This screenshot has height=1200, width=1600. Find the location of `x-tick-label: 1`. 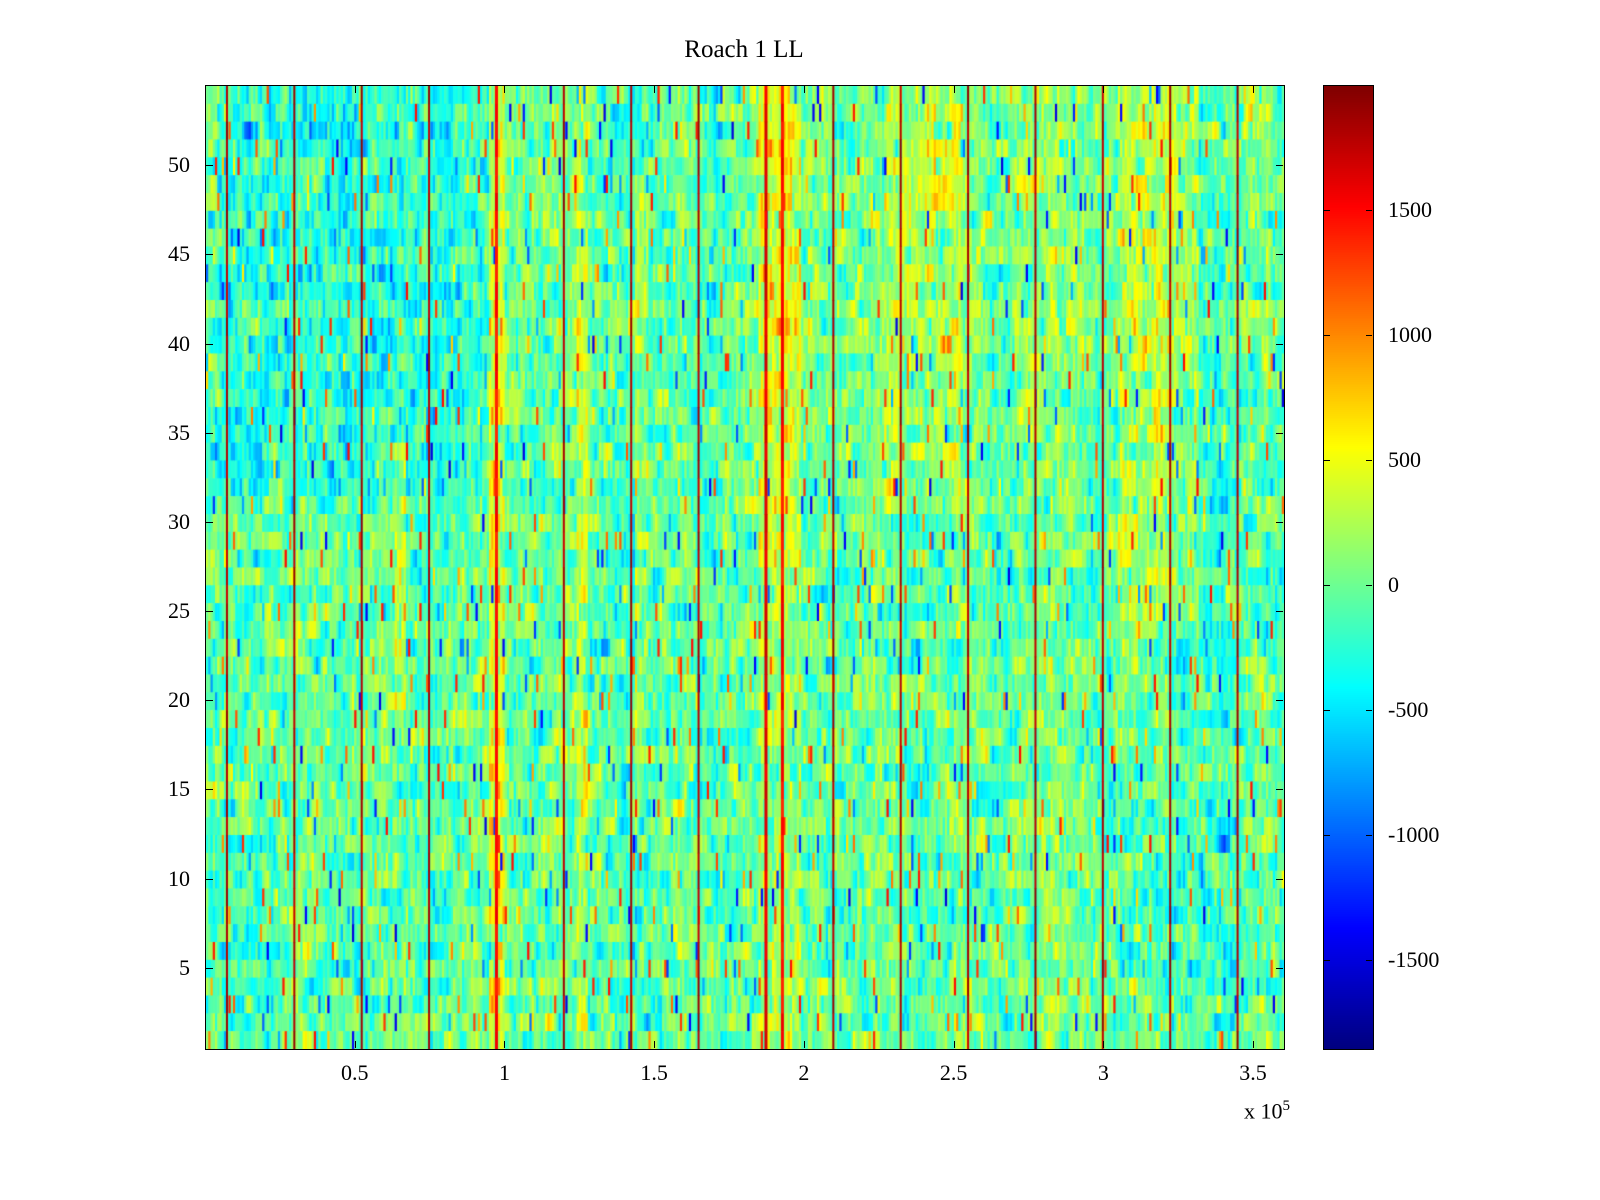

x-tick-label: 1 is located at coordinates (504, 1072).